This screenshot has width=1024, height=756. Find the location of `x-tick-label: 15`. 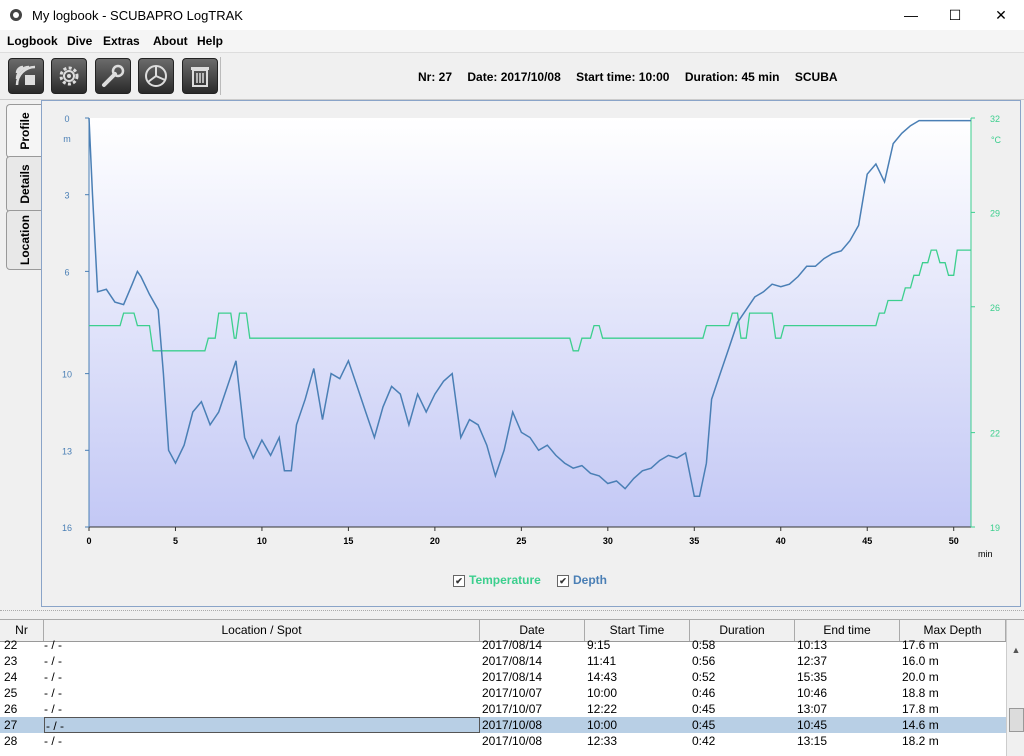

x-tick-label: 15 is located at coordinates (348, 541).